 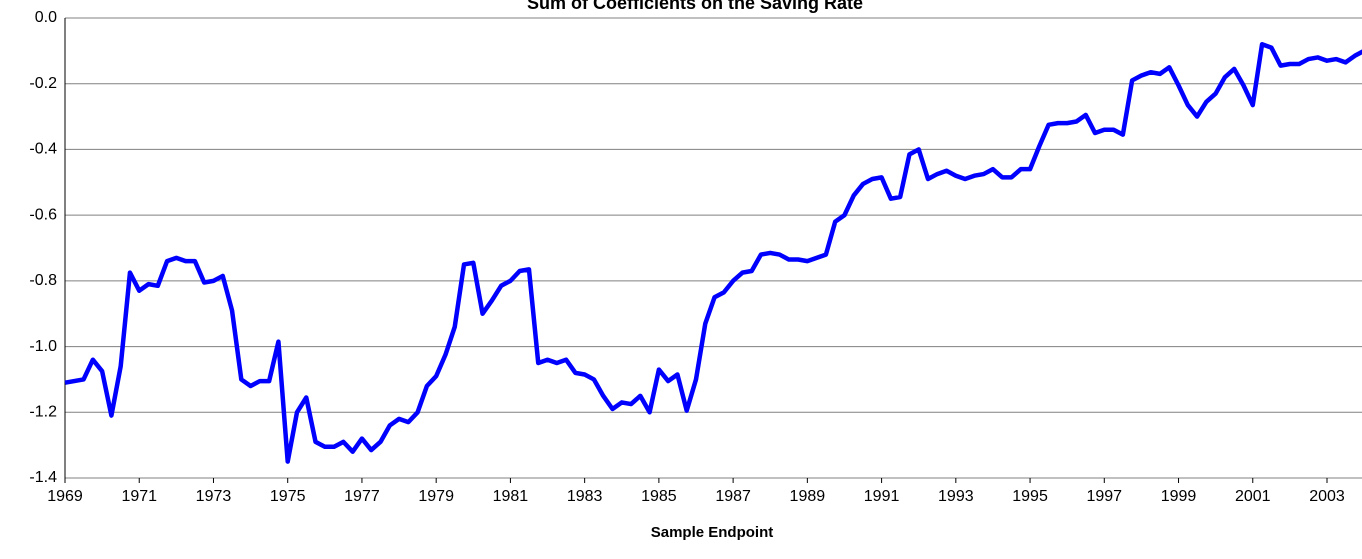 I want to click on x-tick-label: 1973, so click(x=214, y=496).